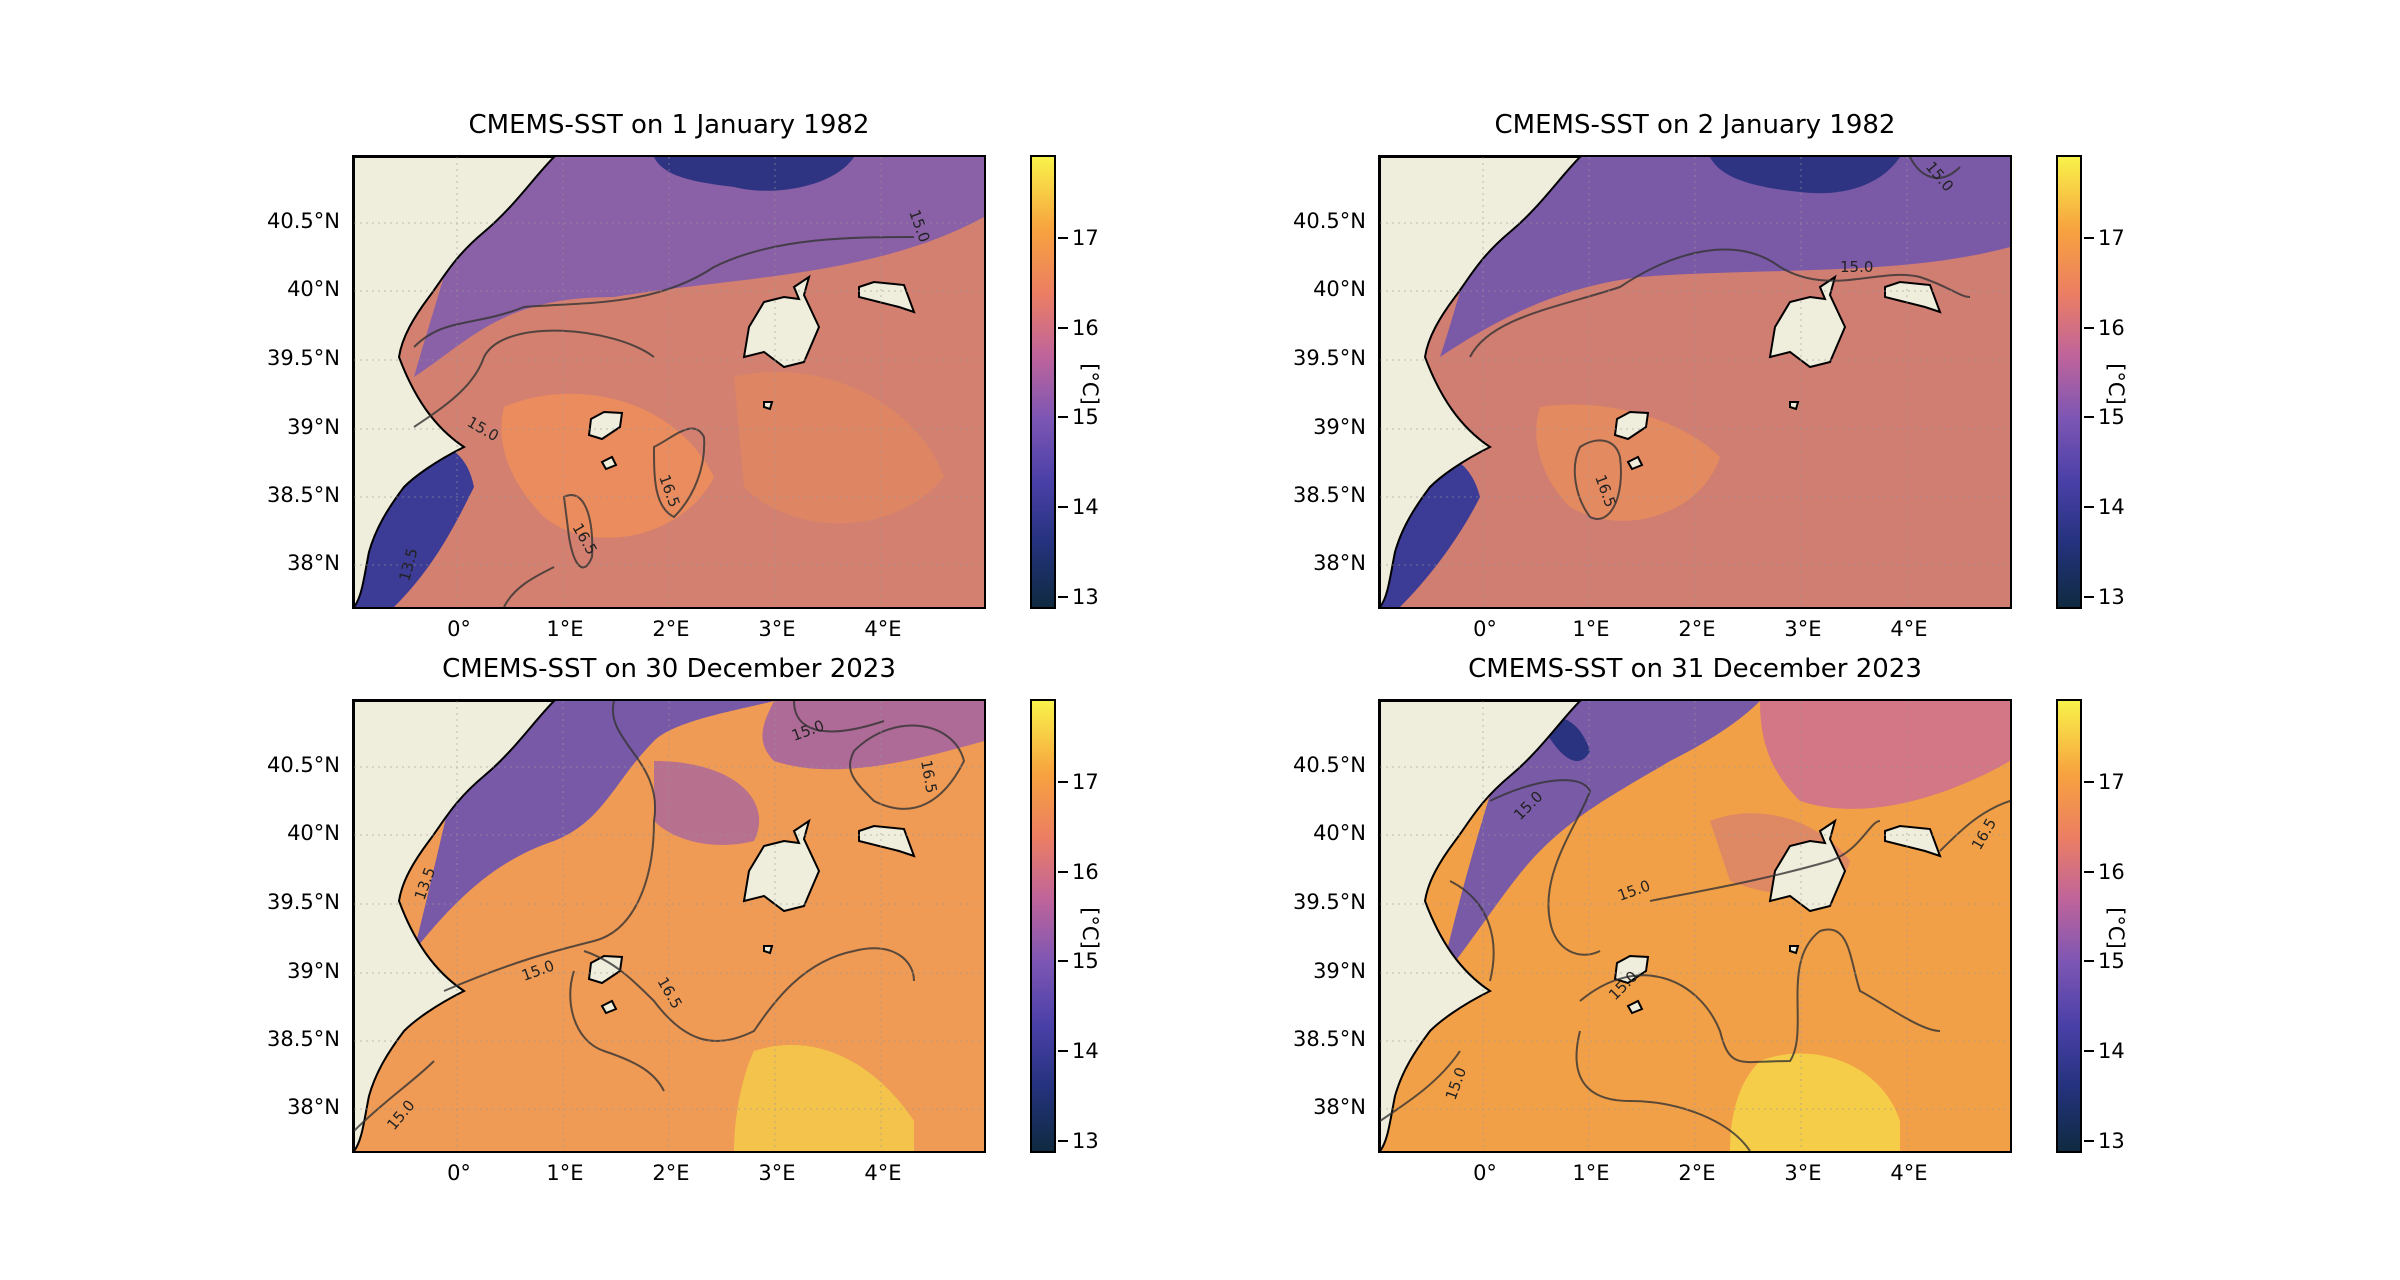 The height and width of the screenshot is (1280, 2400). I want to click on panel-title: CMEMS-SST on 2 January 1982, so click(1695, 125).